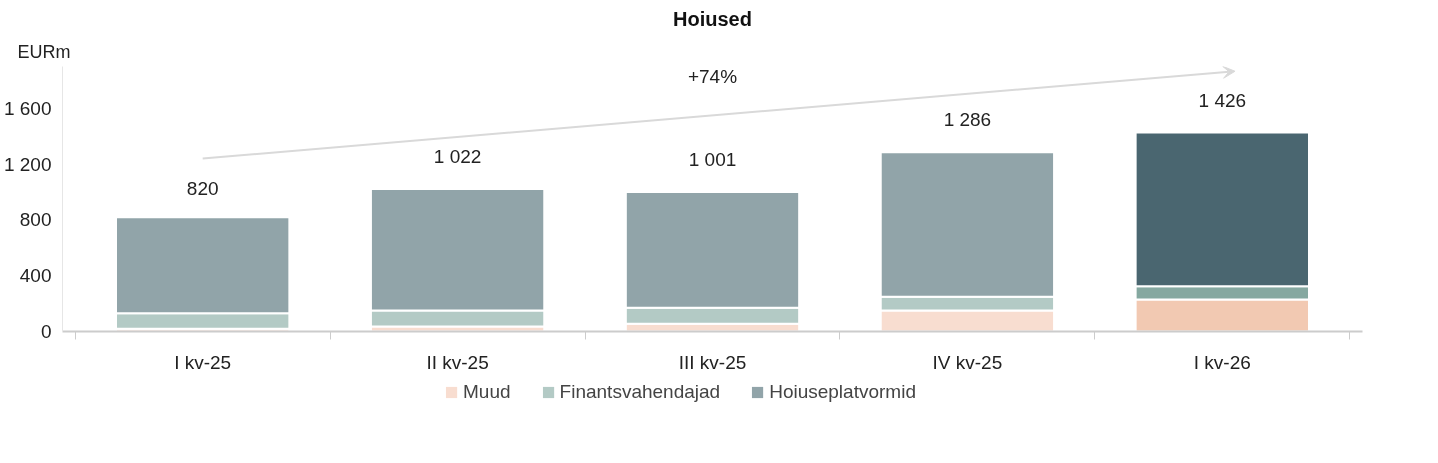 The image size is (1438, 463). What do you see at coordinates (203, 362) in the screenshot?
I see `x-tick-label: I kv-25` at bounding box center [203, 362].